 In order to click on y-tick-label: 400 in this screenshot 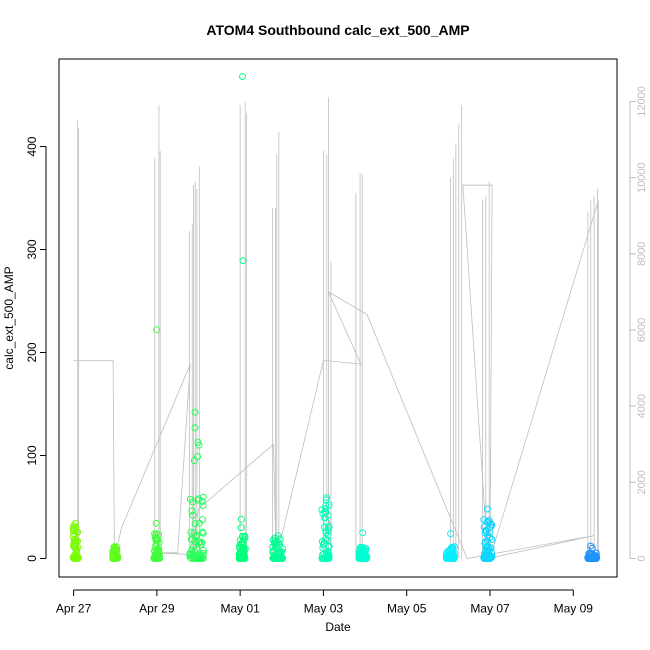, I will do `click(32, 146)`.